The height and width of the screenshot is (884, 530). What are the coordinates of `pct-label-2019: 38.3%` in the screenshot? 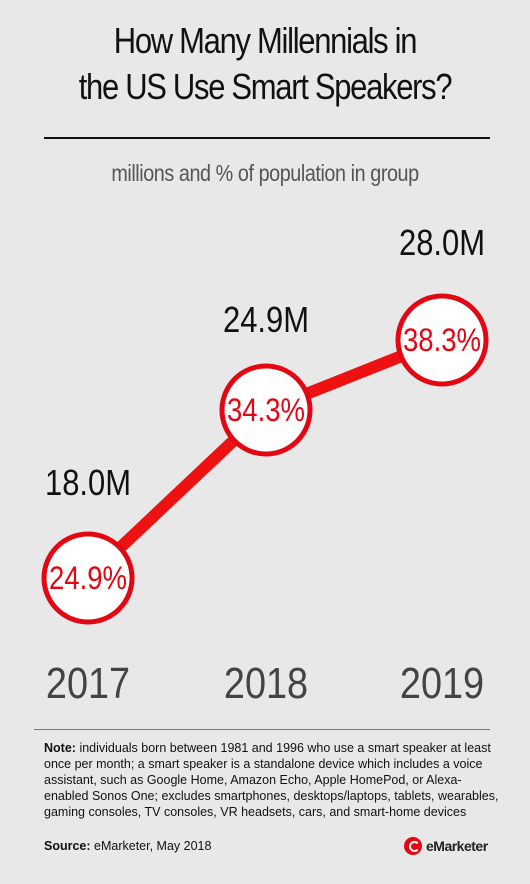 It's located at (442, 340).